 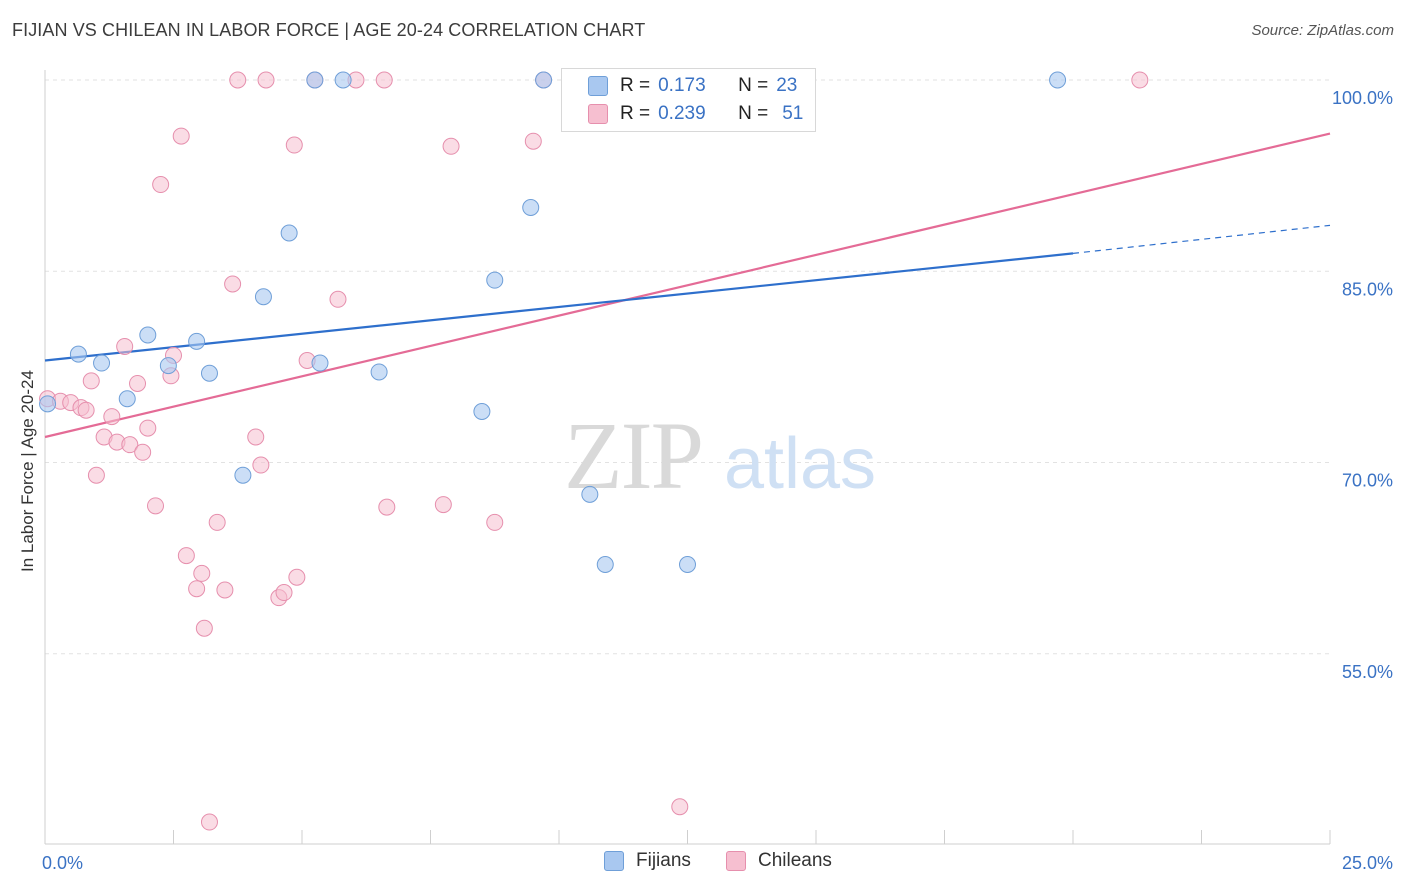 What do you see at coordinates (736, 861) in the screenshot?
I see `legend-chileans-swatch` at bounding box center [736, 861].